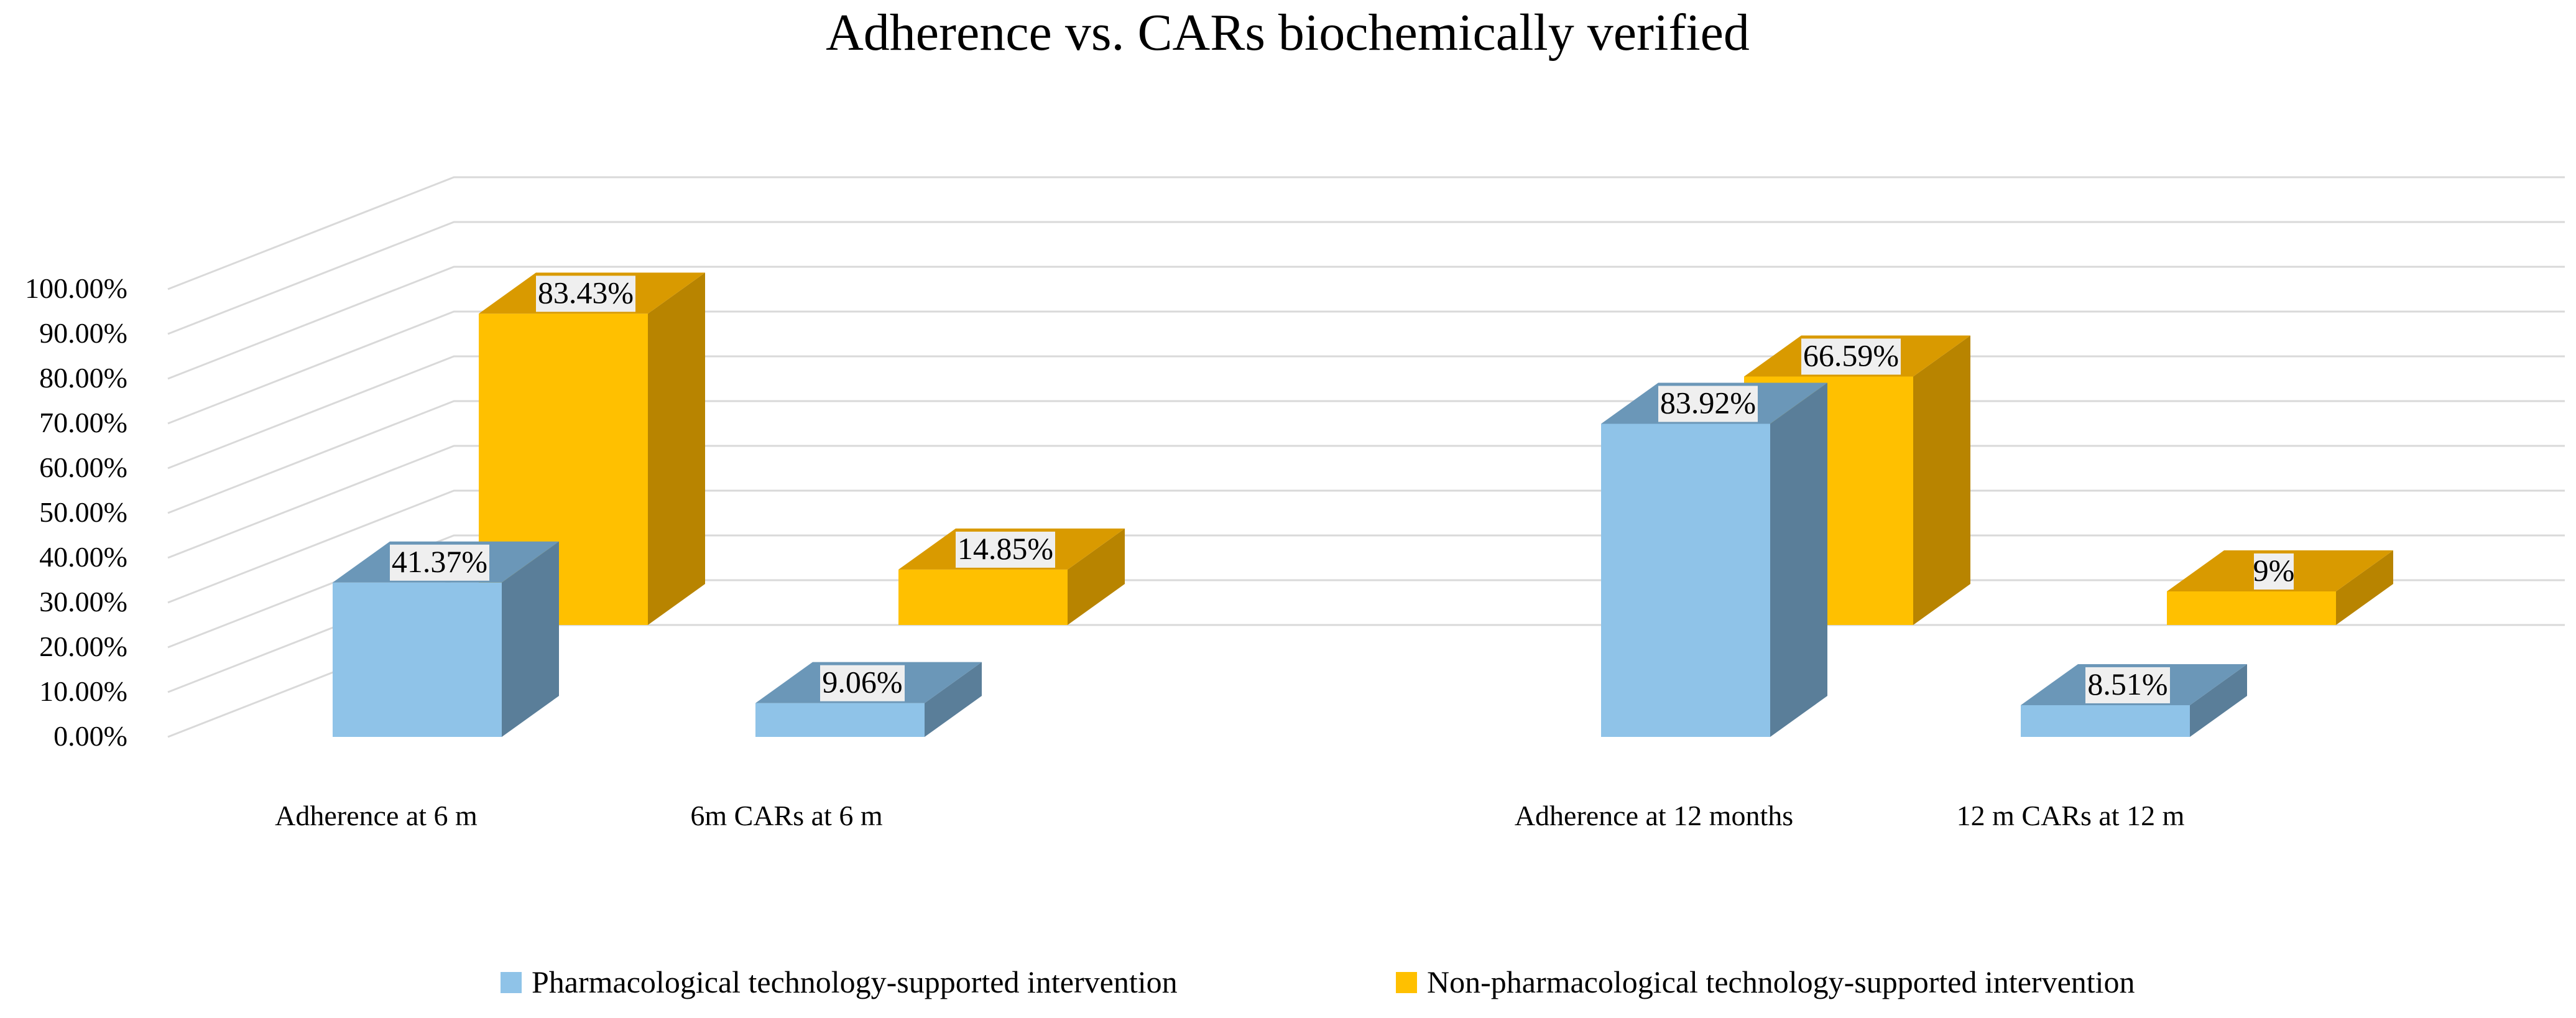 The height and width of the screenshot is (1018, 2576). I want to click on data-label: 14.85%, so click(1005, 549).